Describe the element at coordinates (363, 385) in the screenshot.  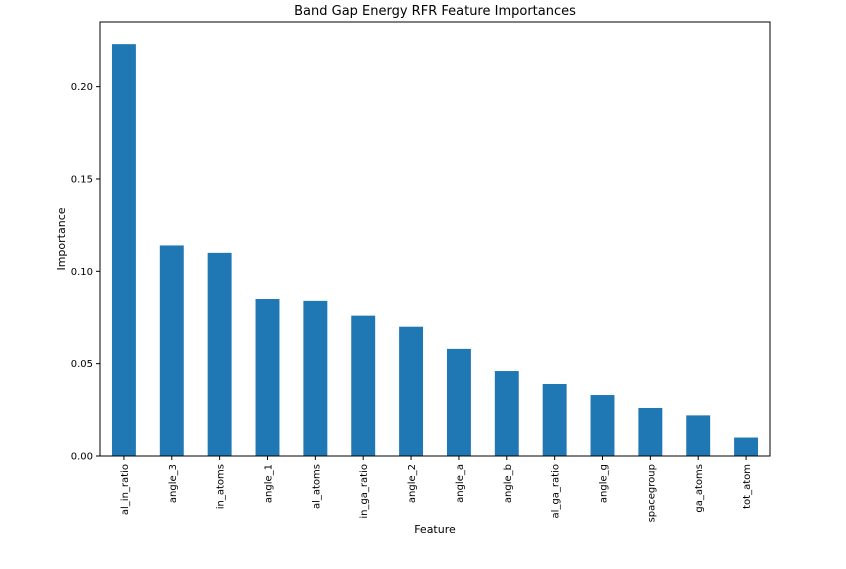
I see `bar-in-ga-ratio` at that location.